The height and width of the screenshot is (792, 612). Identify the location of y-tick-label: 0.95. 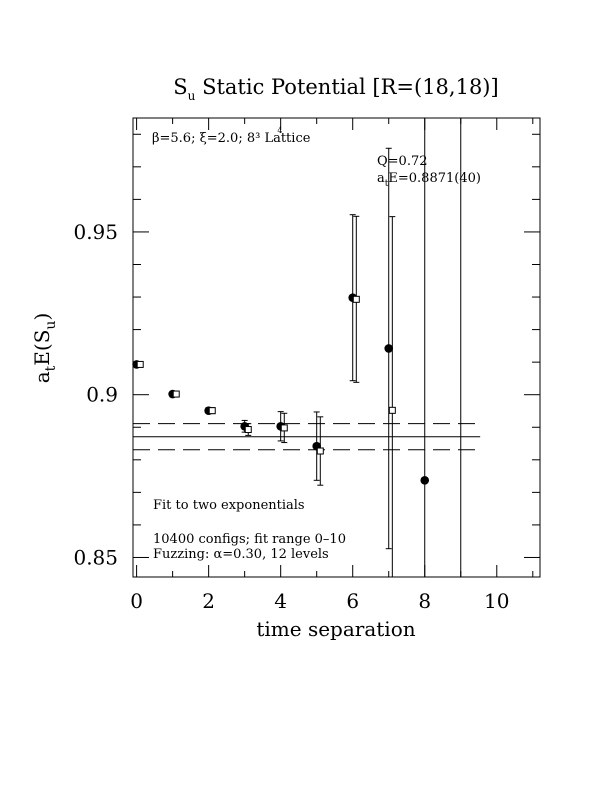
(95, 232).